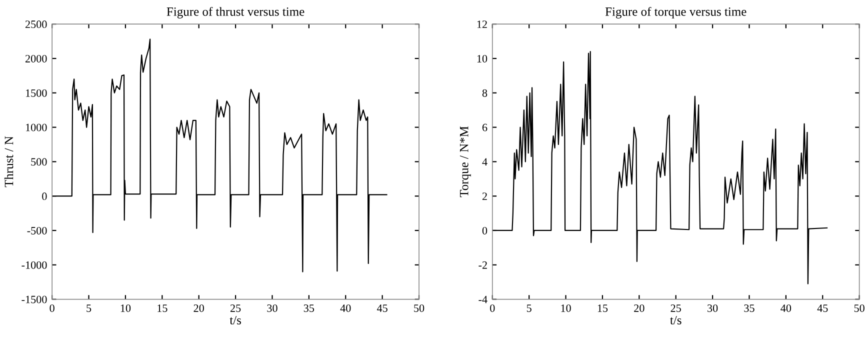  I want to click on y-tick-label: 1000, so click(36, 128).